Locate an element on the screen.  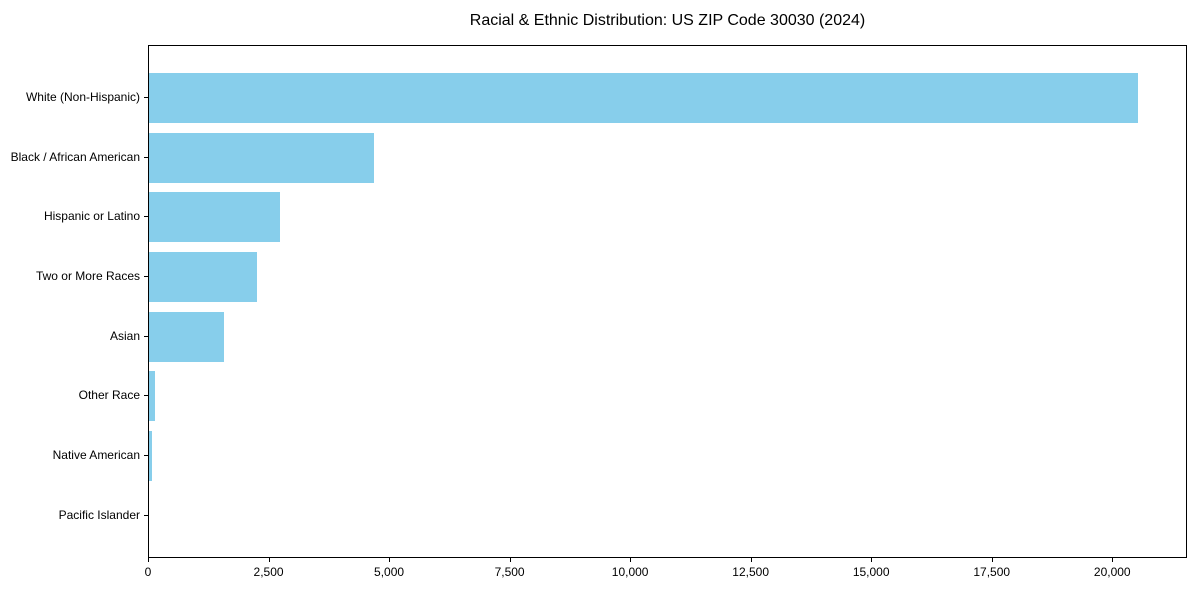
y-axis-label-two-or-more-races: Two or More Races is located at coordinates (87, 275).